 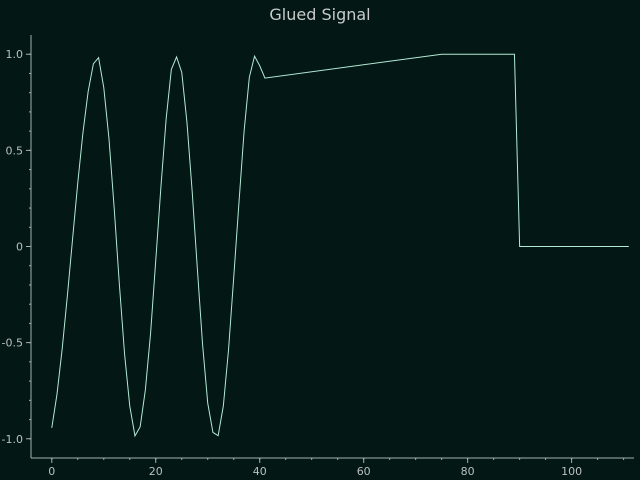 I want to click on x-tick-label: 100, so click(x=571, y=471).